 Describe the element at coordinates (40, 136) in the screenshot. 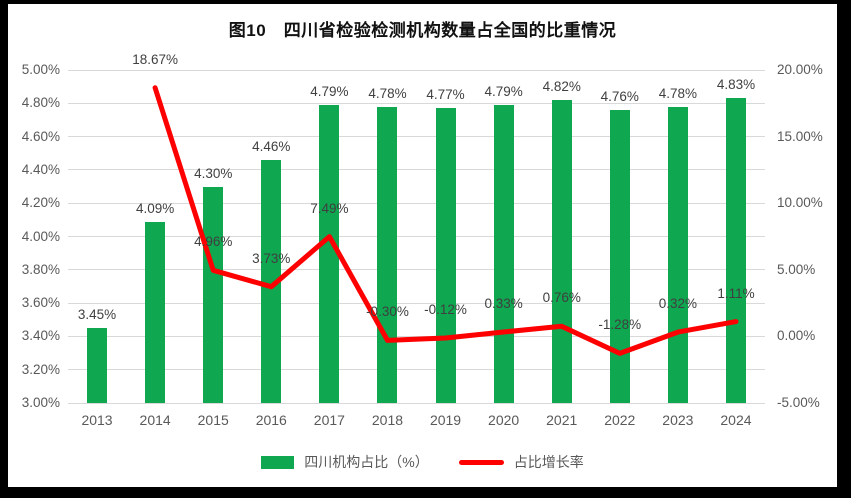

I see `y-axis-left-tick: 4.60%` at that location.